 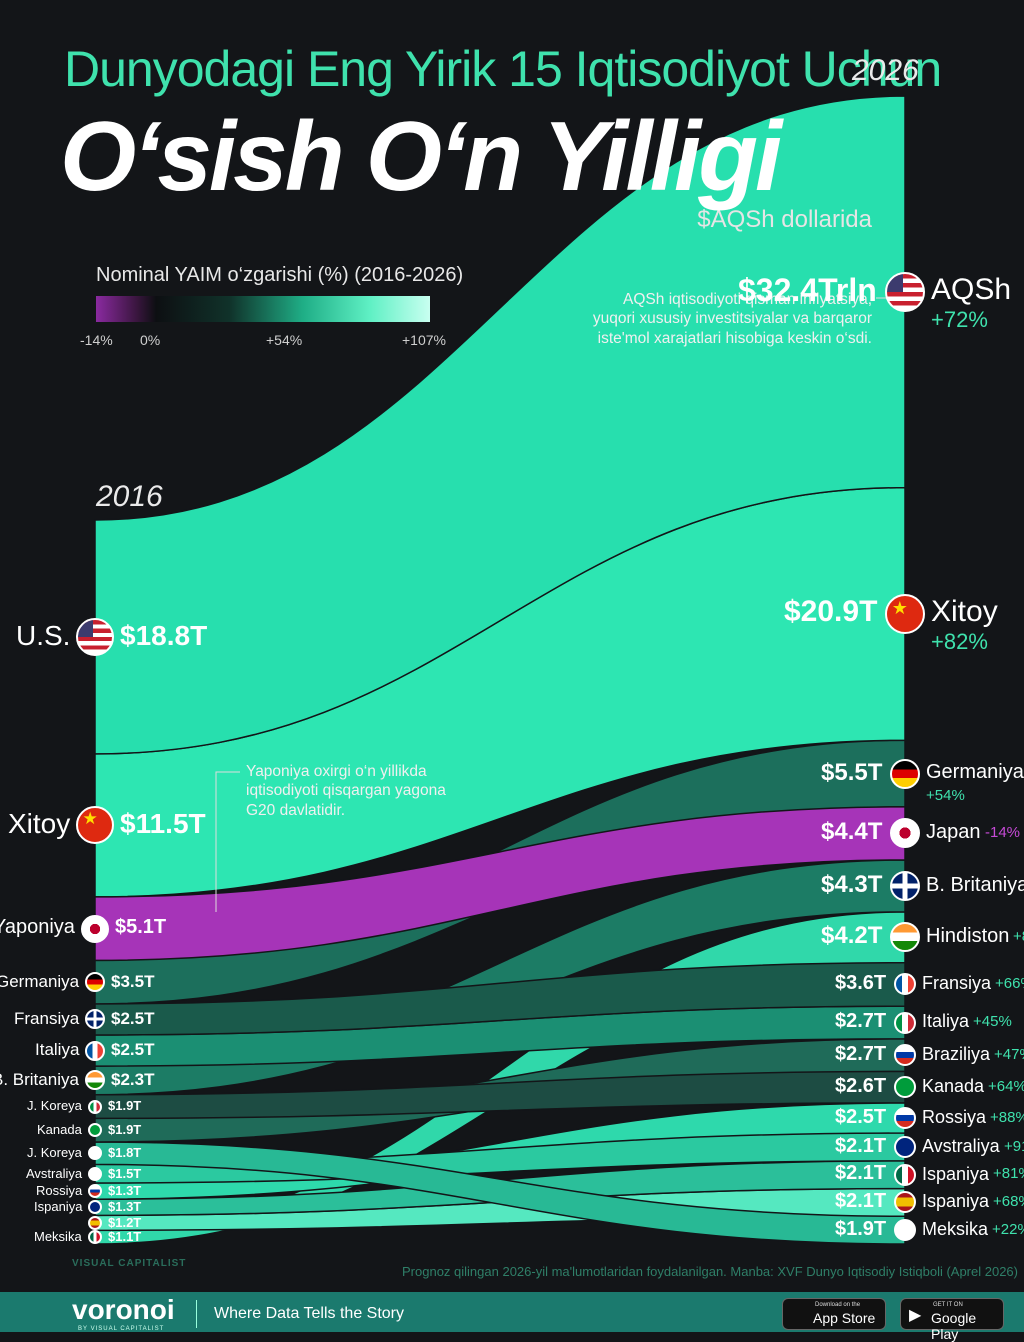 What do you see at coordinates (129, 496) in the screenshot?
I see `year-start-label: 2016` at bounding box center [129, 496].